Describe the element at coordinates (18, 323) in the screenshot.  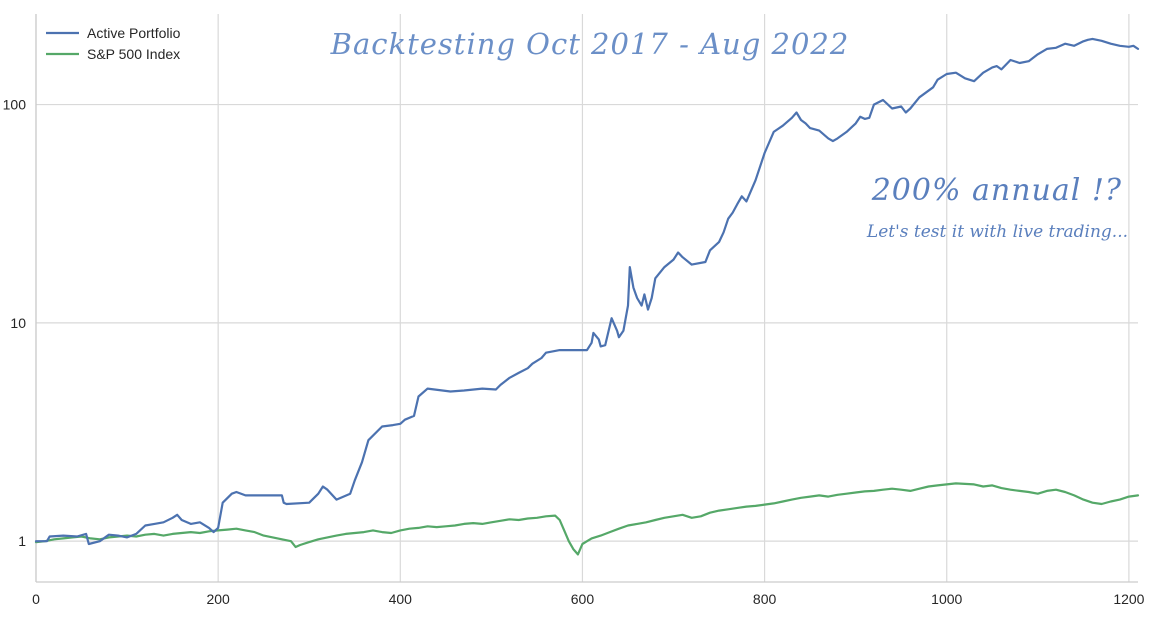
I see `y-tick-label: 10` at that location.